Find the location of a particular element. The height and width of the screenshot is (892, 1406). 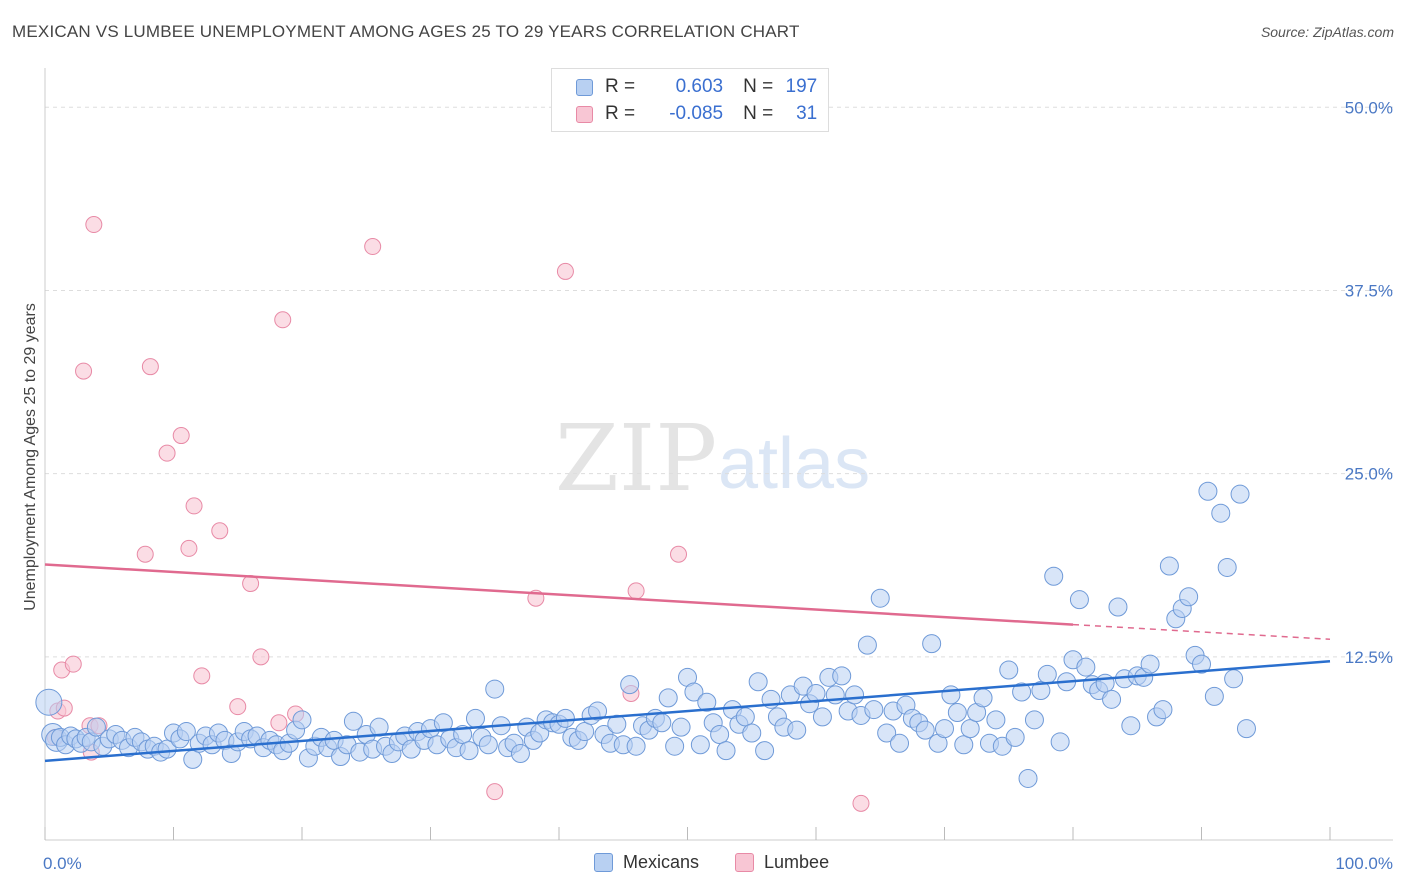

x-tick-labels: 0.0% 100.0% is located at coordinates (718, 863).